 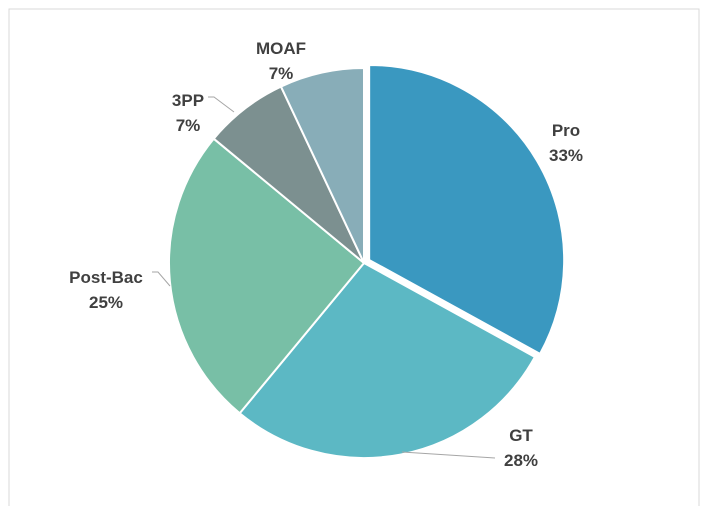 What do you see at coordinates (106, 277) in the screenshot?
I see `slice-label: Post-Bac` at bounding box center [106, 277].